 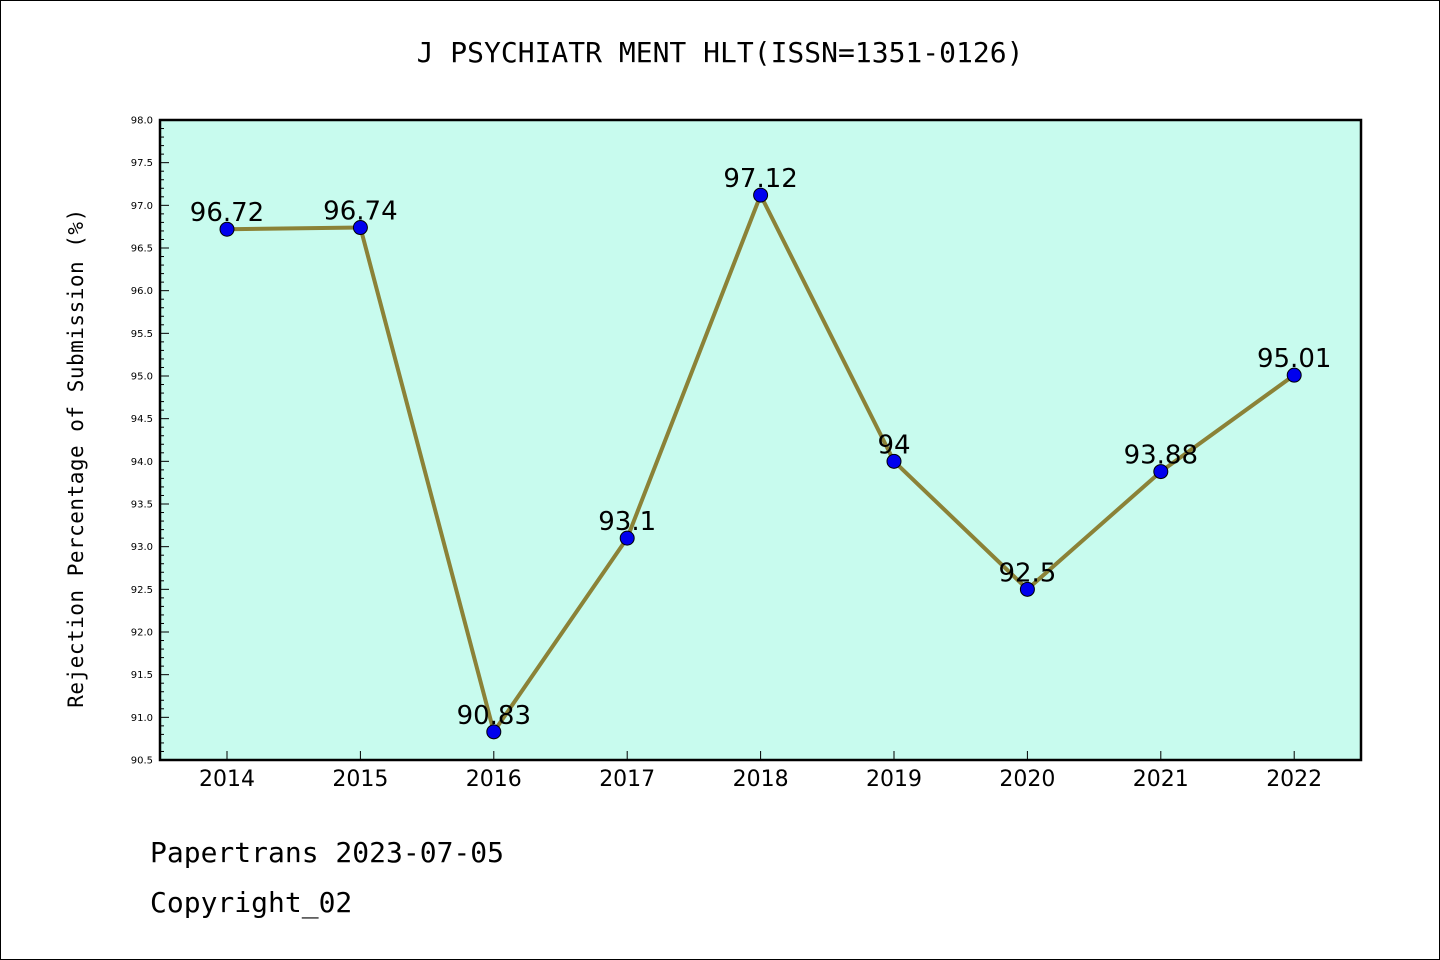 I want to click on data-label: 97.12, so click(x=760, y=179).